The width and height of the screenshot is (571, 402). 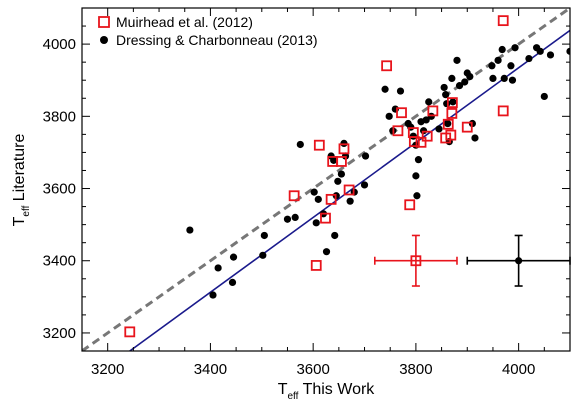 What do you see at coordinates (104, 40) in the screenshot?
I see `legend-marker-dressing` at bounding box center [104, 40].